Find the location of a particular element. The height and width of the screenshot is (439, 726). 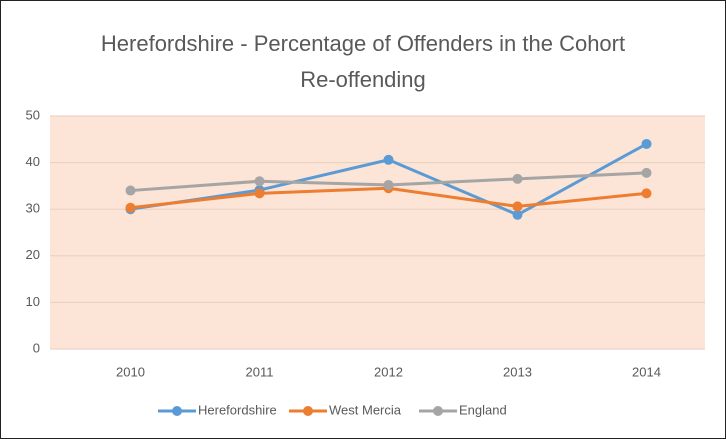

y-tick-label: 40 is located at coordinates (33, 161).